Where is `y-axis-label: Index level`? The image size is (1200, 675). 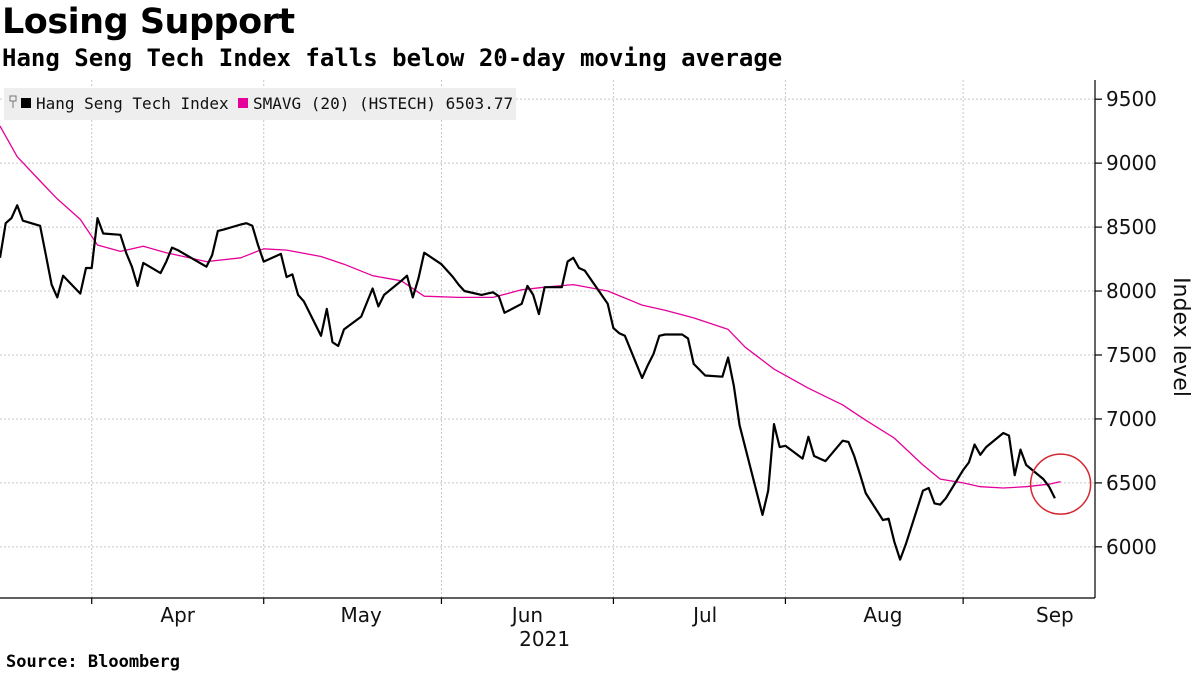
y-axis-label: Index level is located at coordinates (1180, 337).